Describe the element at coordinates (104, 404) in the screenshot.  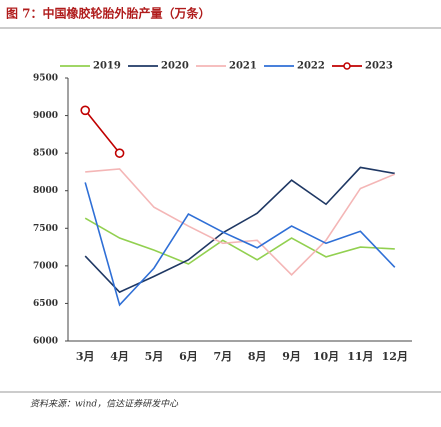
I see `source-note: 资料来源：wind，信达证券研发中心` at that location.